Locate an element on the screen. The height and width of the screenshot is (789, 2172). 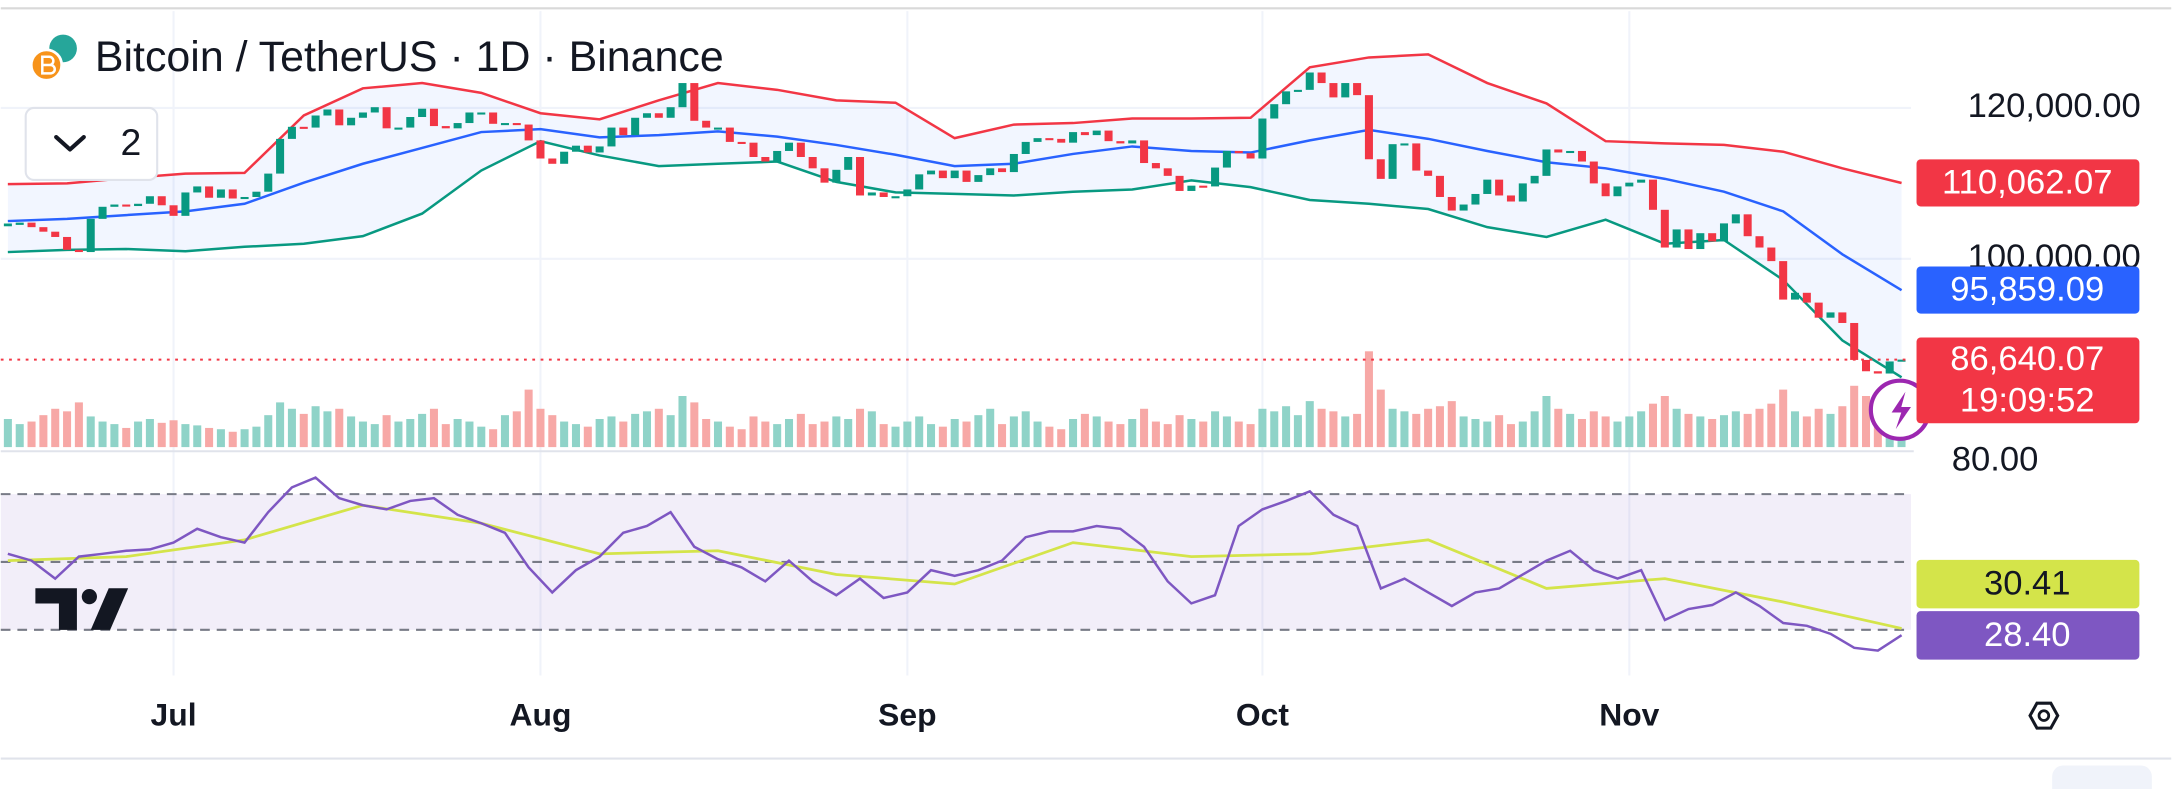
settings-button is located at coordinates (2044, 715).